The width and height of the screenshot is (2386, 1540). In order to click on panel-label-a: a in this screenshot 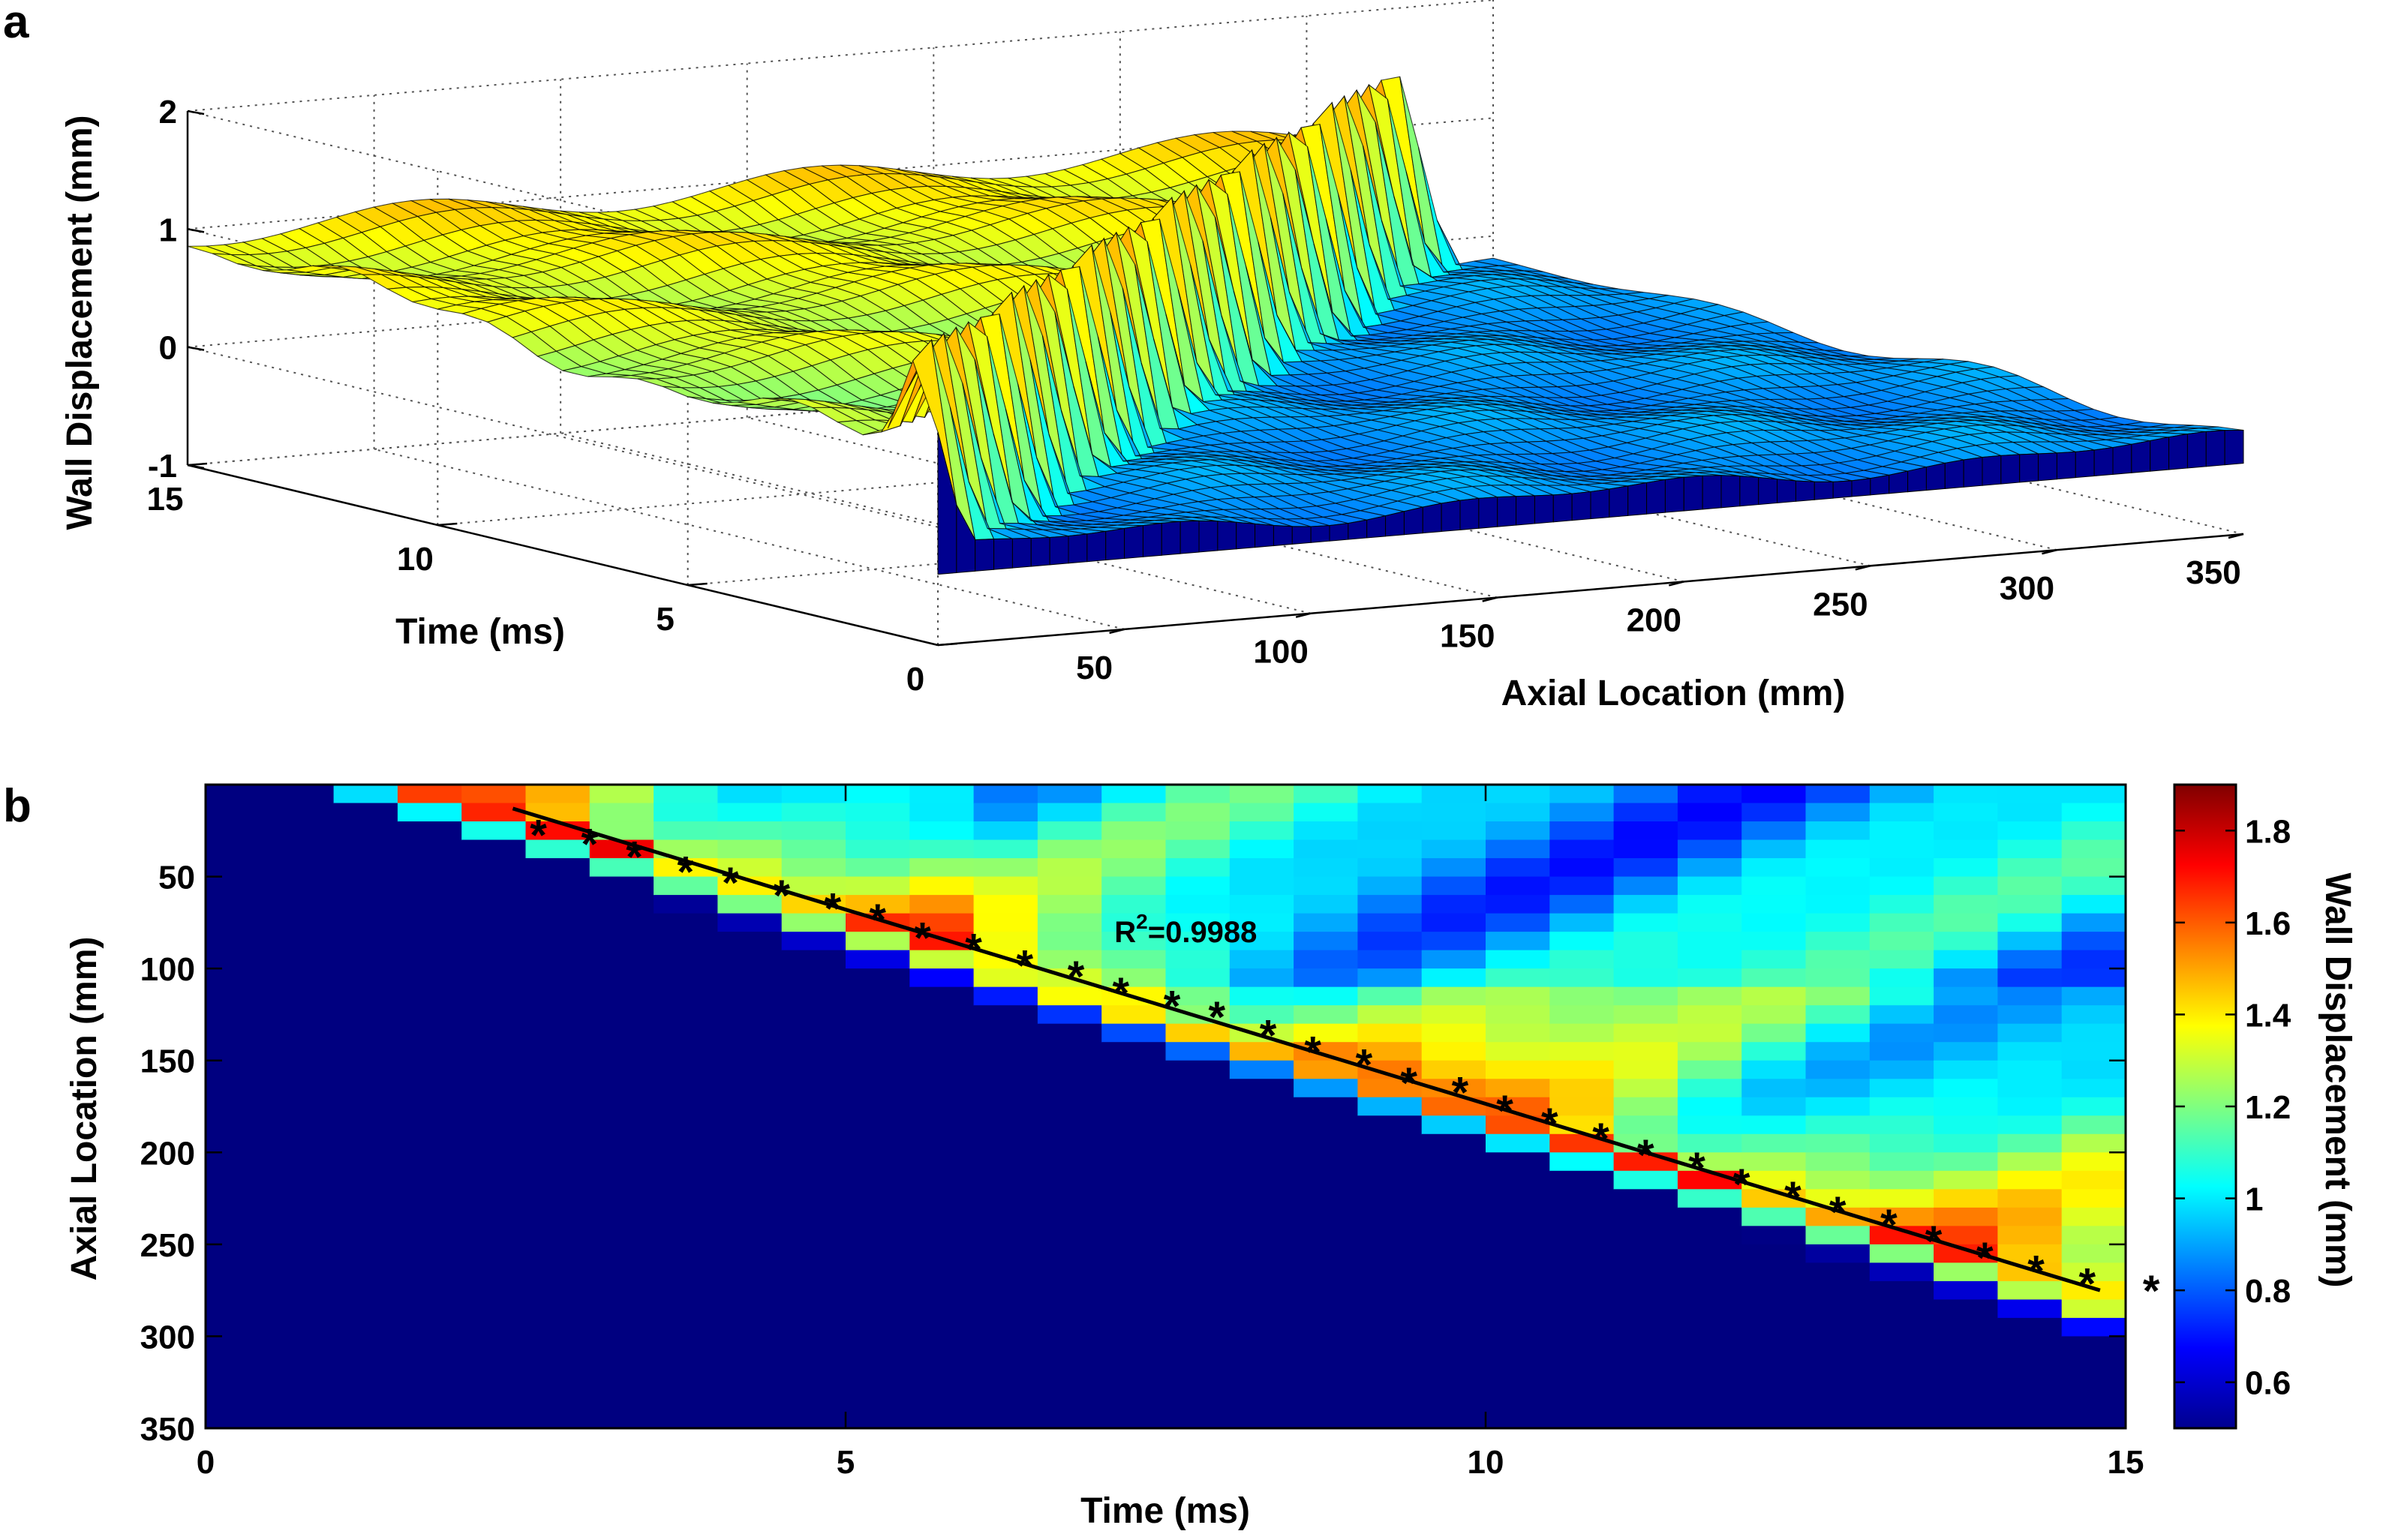, I will do `click(16, 24)`.